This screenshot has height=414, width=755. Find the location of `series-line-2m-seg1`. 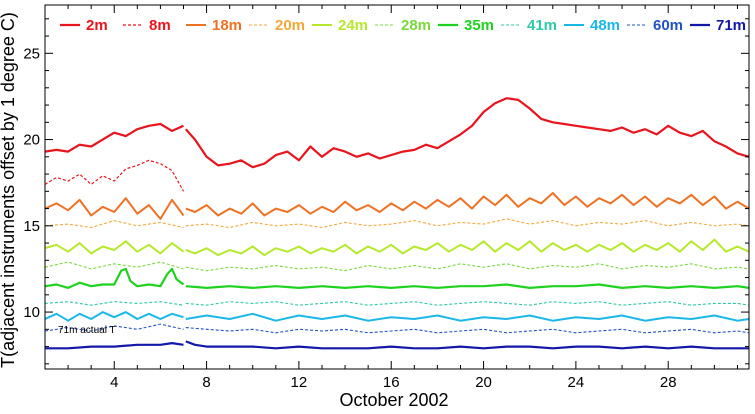

series-line-2m-seg1 is located at coordinates (466, 133).